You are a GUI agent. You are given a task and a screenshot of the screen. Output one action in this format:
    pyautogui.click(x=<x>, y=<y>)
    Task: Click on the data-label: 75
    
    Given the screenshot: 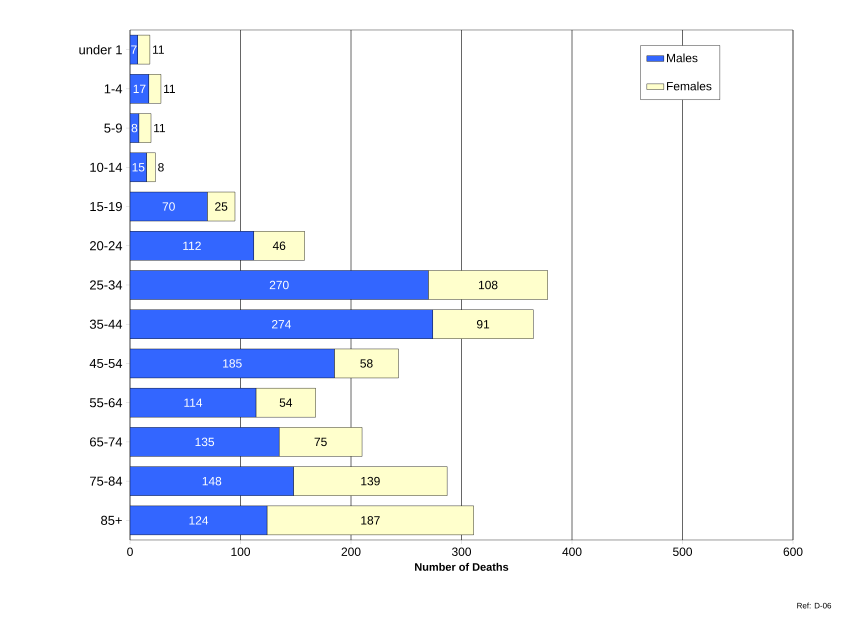 What is the action you would take?
    pyautogui.click(x=320, y=442)
    